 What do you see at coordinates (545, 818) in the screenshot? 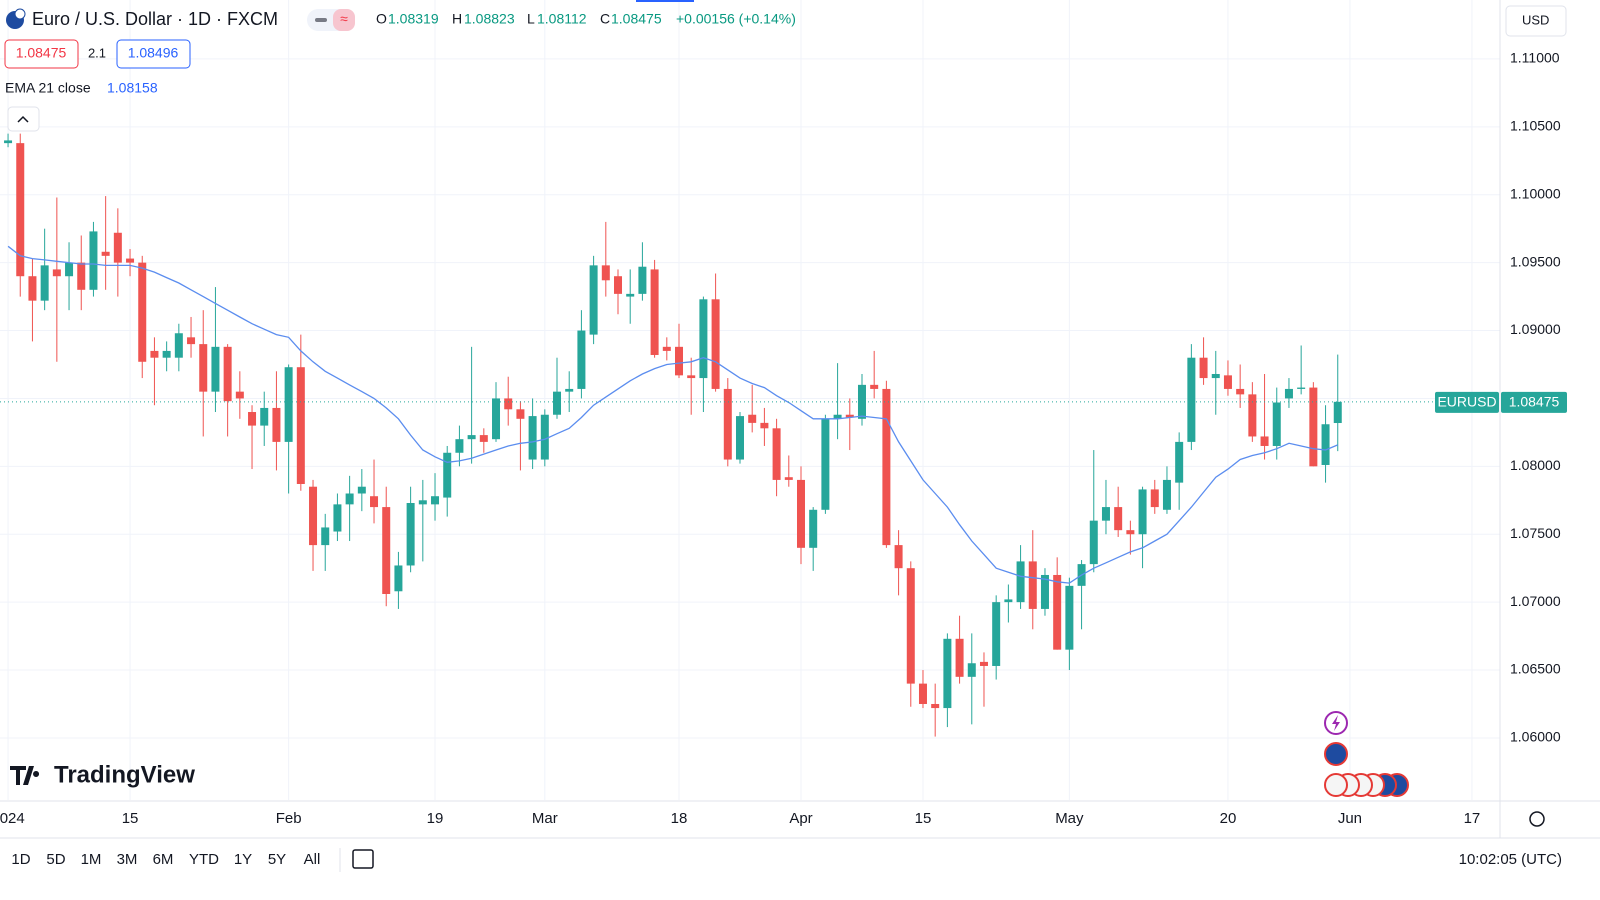
I see `x-tick-label: Mar` at bounding box center [545, 818].